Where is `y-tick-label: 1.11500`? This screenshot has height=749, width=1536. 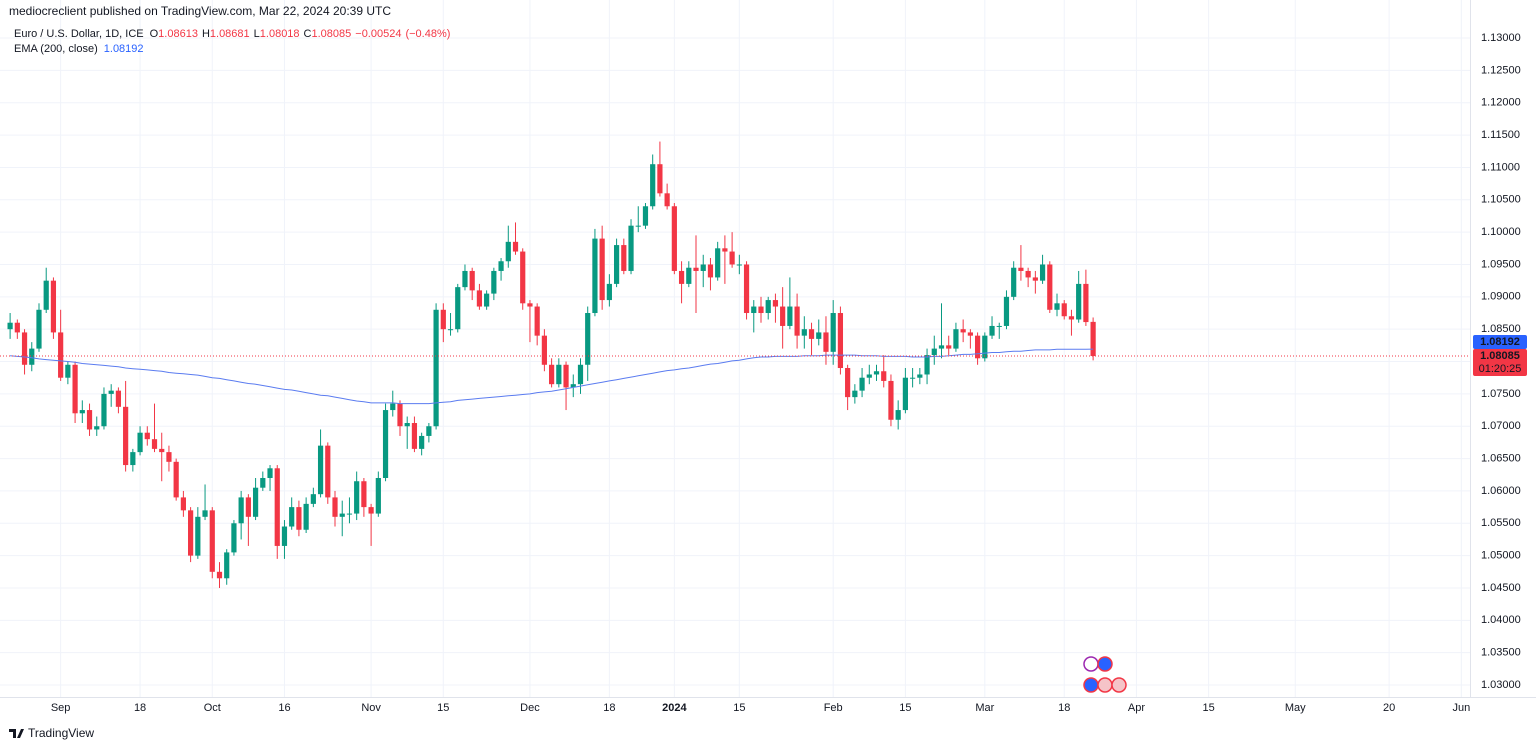 y-tick-label: 1.11500 is located at coordinates (1500, 135).